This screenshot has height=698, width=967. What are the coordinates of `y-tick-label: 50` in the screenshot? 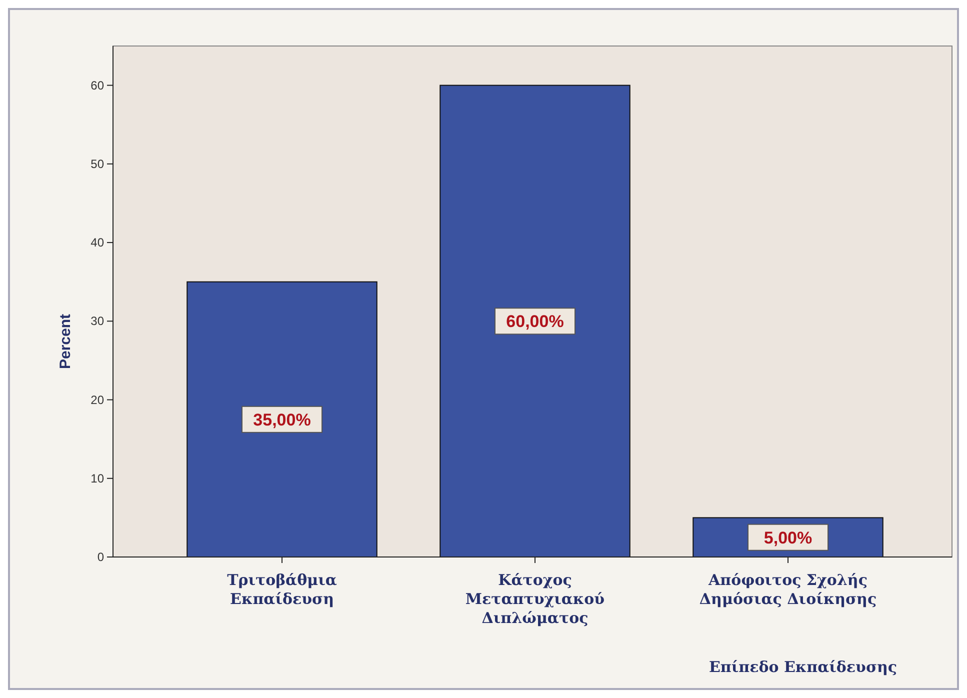 It's located at (97, 163).